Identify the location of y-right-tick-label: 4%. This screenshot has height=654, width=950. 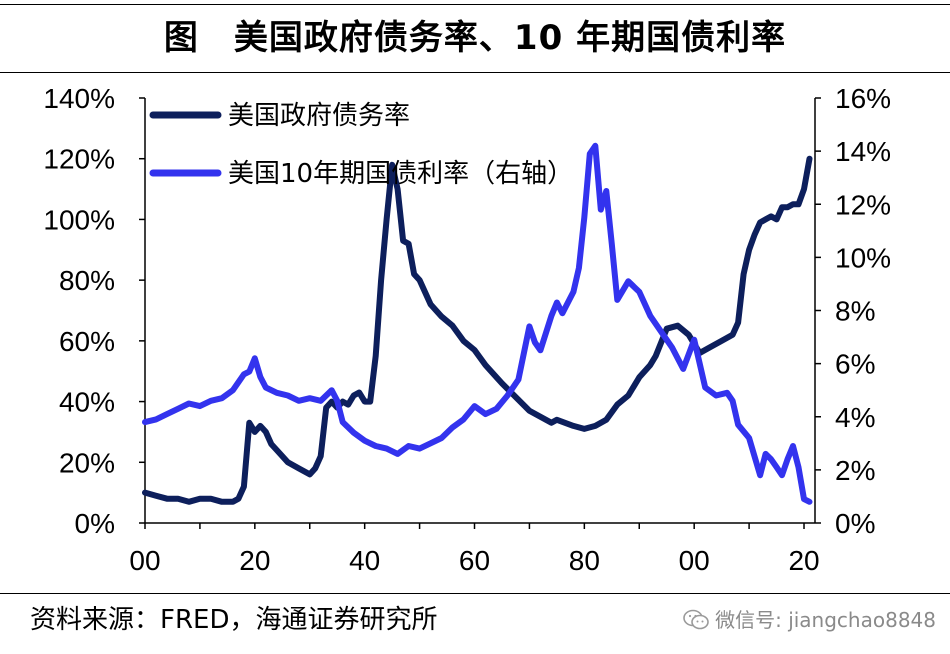
(855, 417).